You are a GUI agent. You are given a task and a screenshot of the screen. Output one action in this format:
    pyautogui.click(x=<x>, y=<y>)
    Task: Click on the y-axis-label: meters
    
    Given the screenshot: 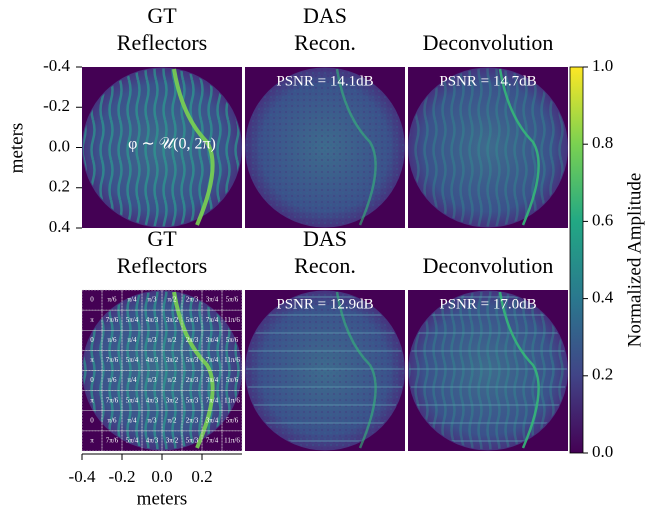 What is the action you would take?
    pyautogui.click(x=16, y=148)
    